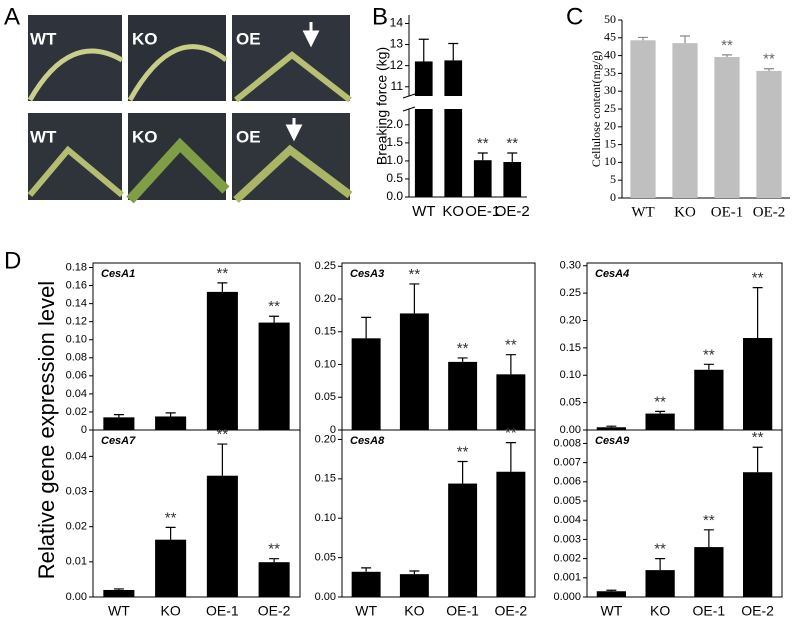  What do you see at coordinates (248, 38) in the screenshot?
I see `photo-label: OE` at bounding box center [248, 38].